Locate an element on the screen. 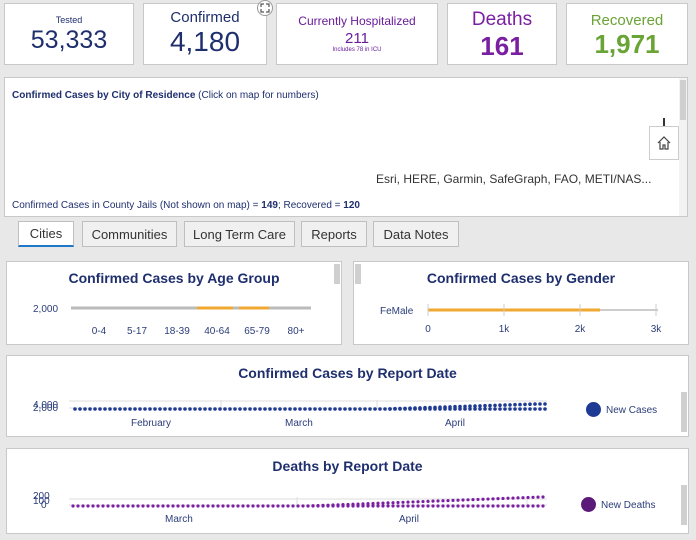 This screenshot has width=696, height=540. map-scroll-thumb is located at coordinates (683, 100).